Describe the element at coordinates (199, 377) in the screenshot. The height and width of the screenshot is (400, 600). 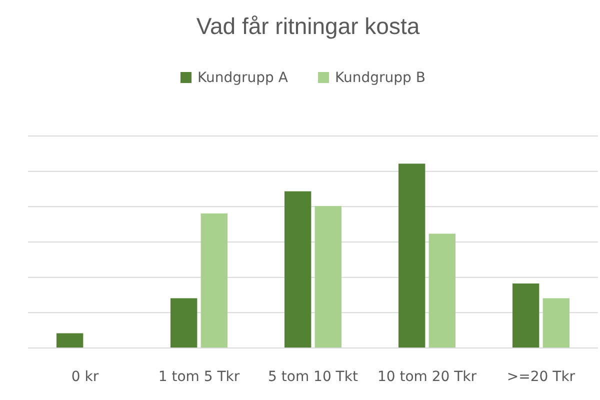
I see `x-tick-label: 1 tom 5 Tkr` at that location.